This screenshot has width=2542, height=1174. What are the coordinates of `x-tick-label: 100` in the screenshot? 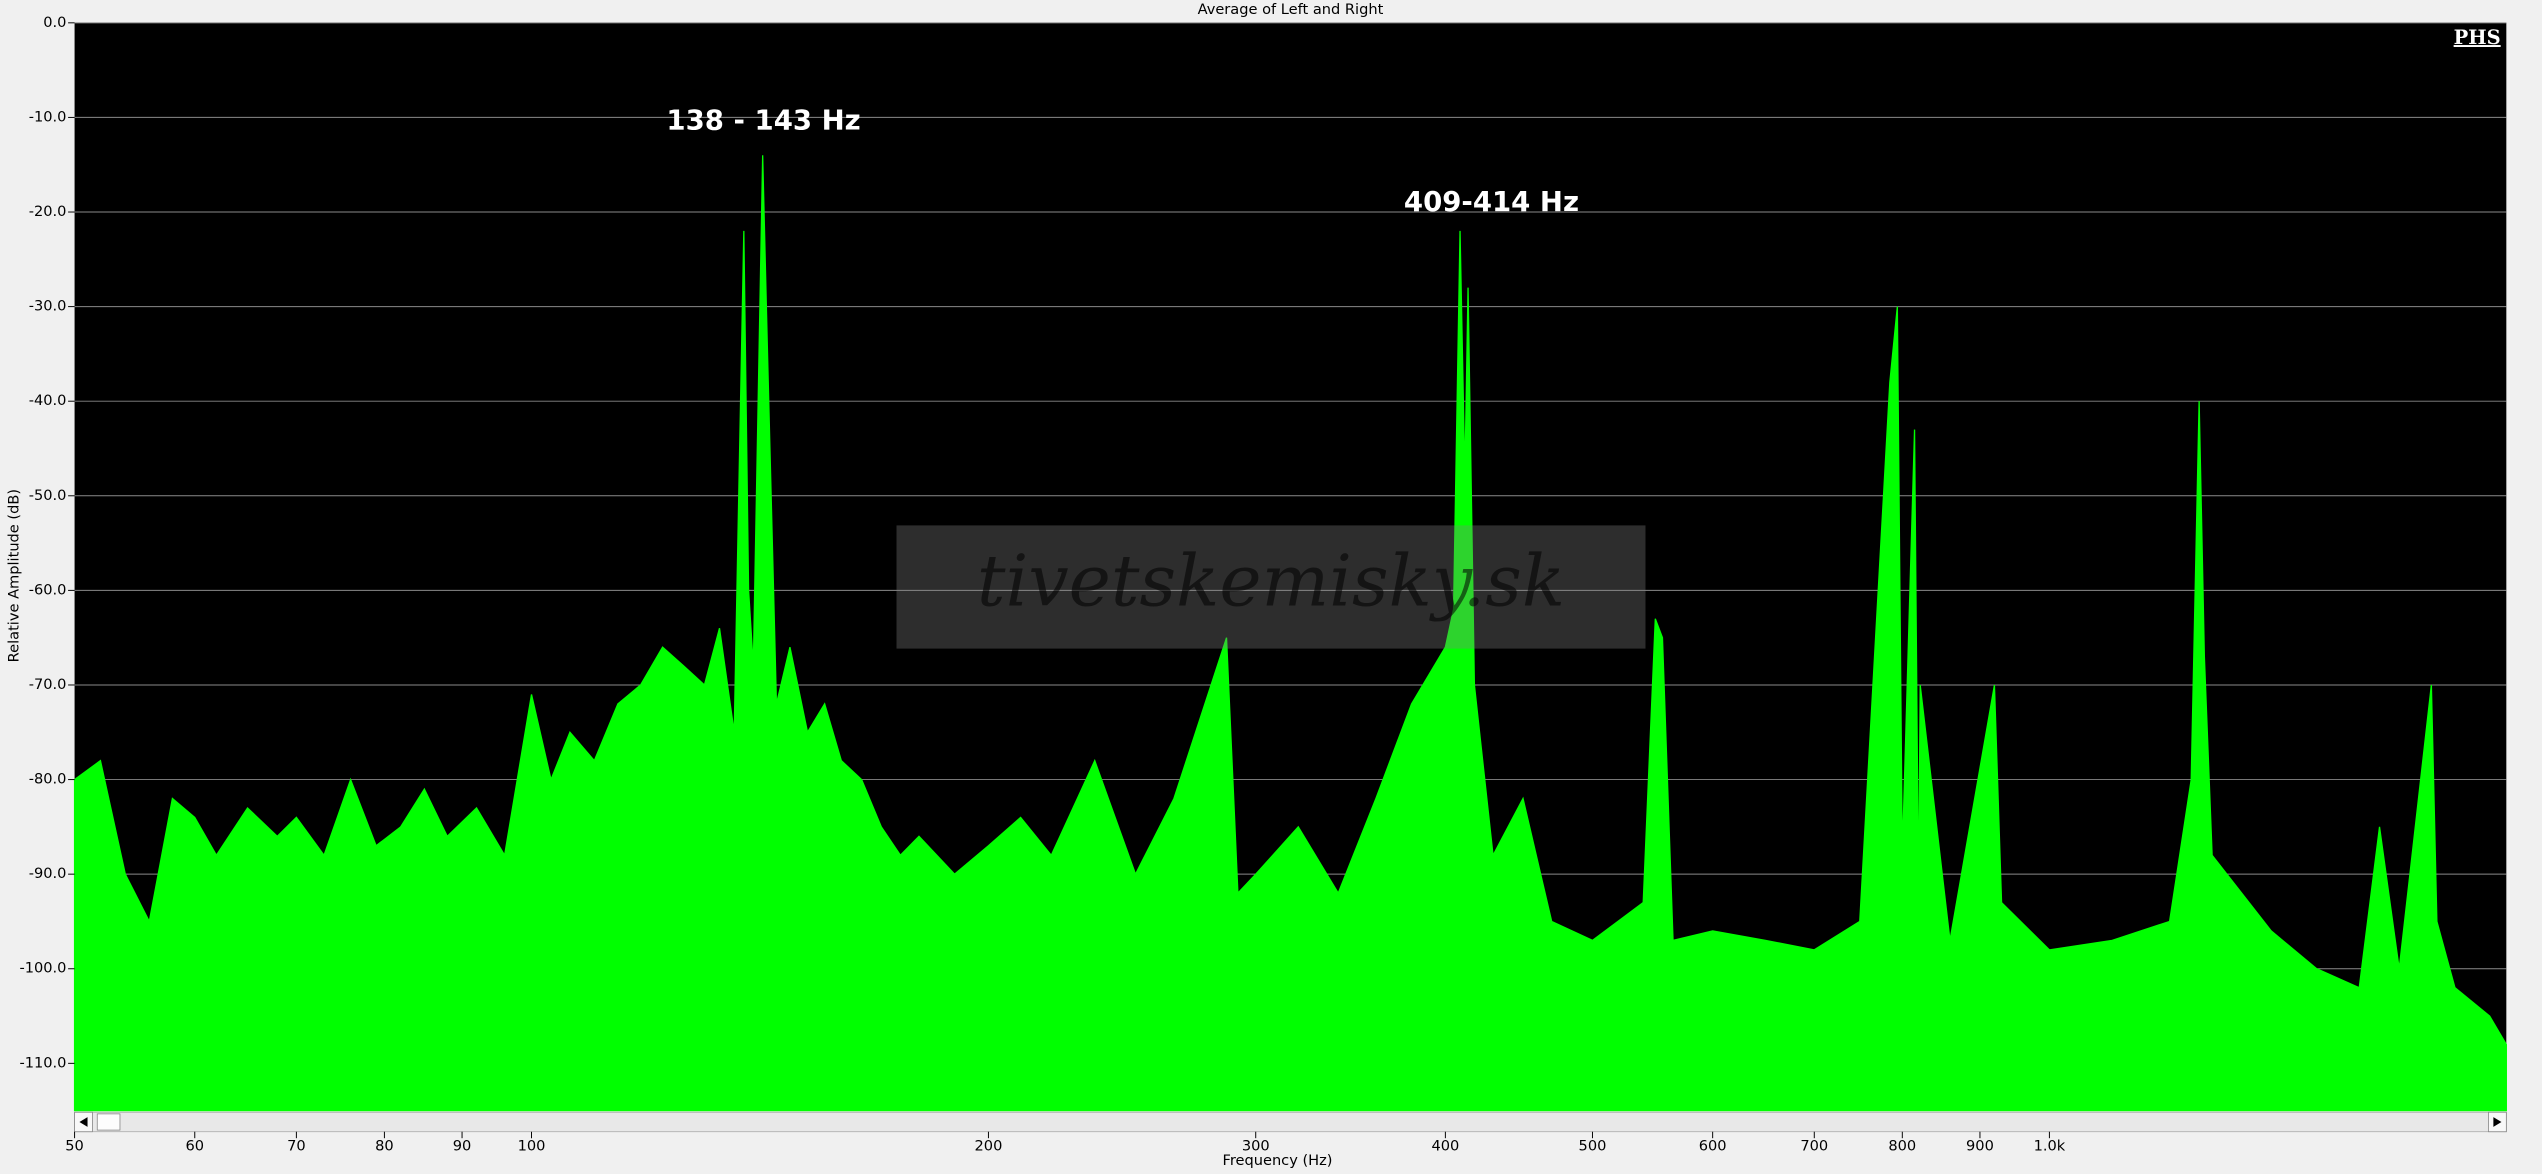 It's located at (532, 1145).